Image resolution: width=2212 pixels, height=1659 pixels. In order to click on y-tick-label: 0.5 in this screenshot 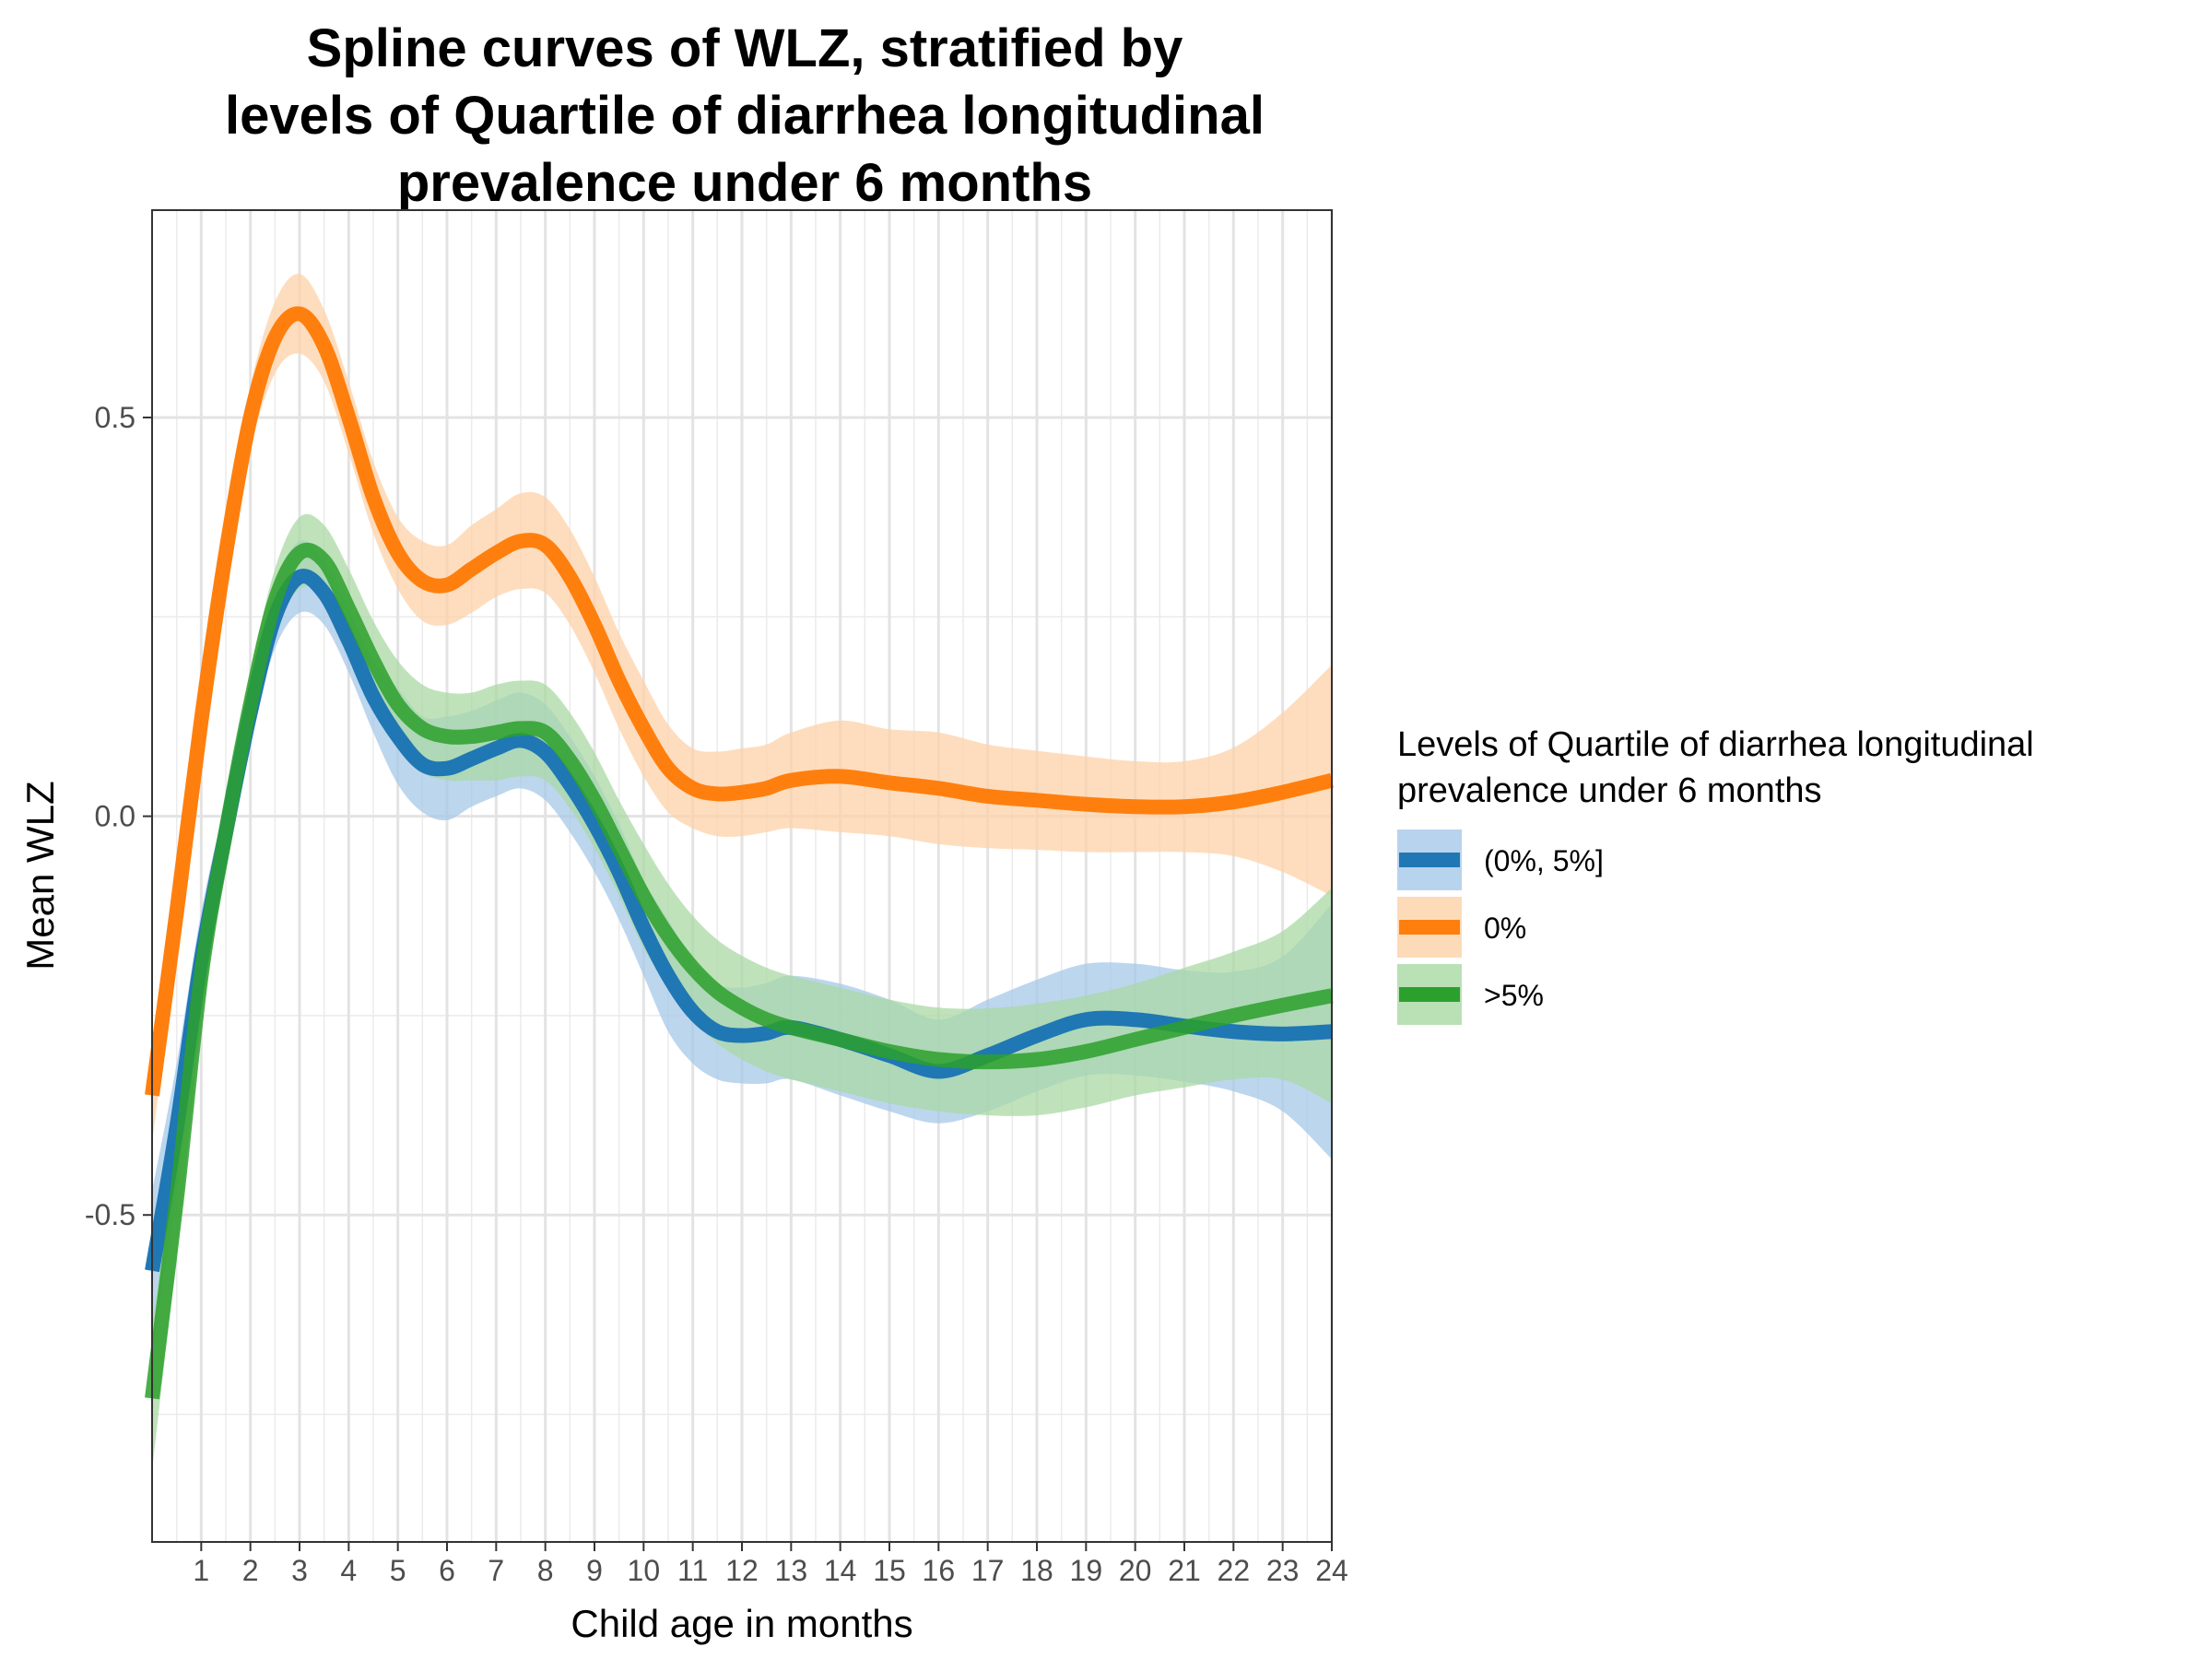, I will do `click(115, 417)`.